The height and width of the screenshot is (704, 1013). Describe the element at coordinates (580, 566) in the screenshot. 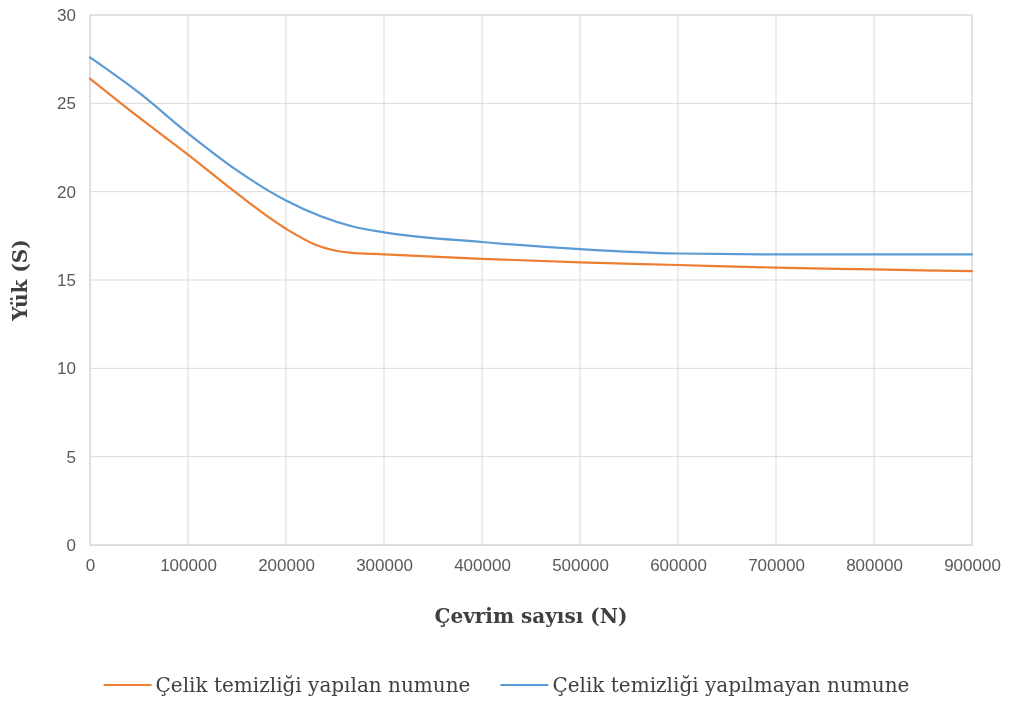

I see `x-tick-label: 500000` at that location.